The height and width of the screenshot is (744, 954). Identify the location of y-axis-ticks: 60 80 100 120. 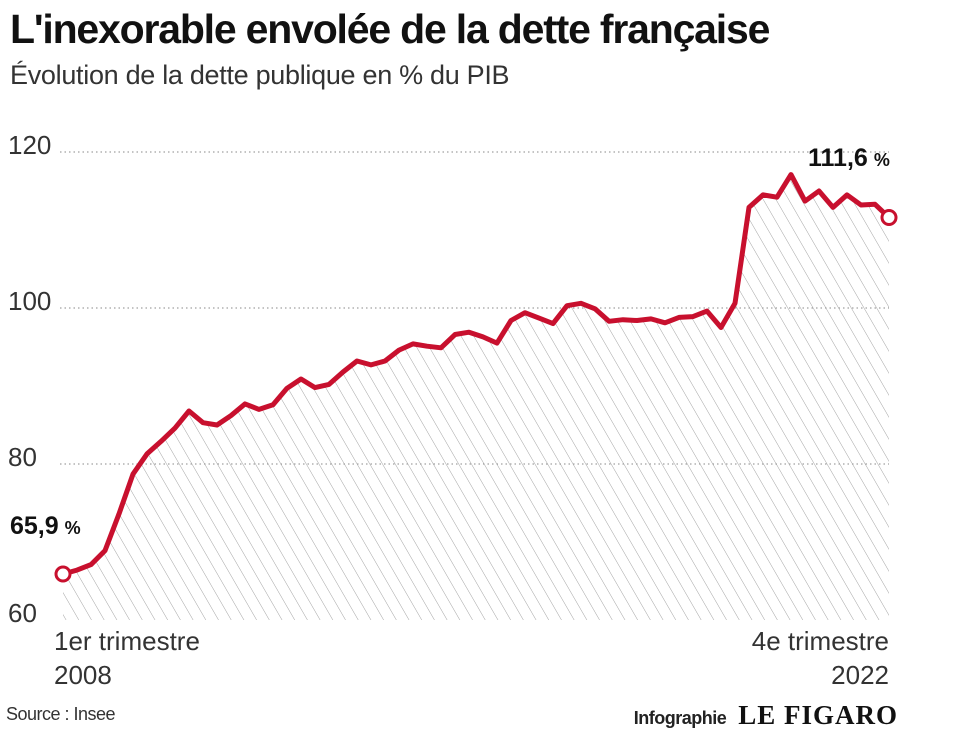
(29, 379).